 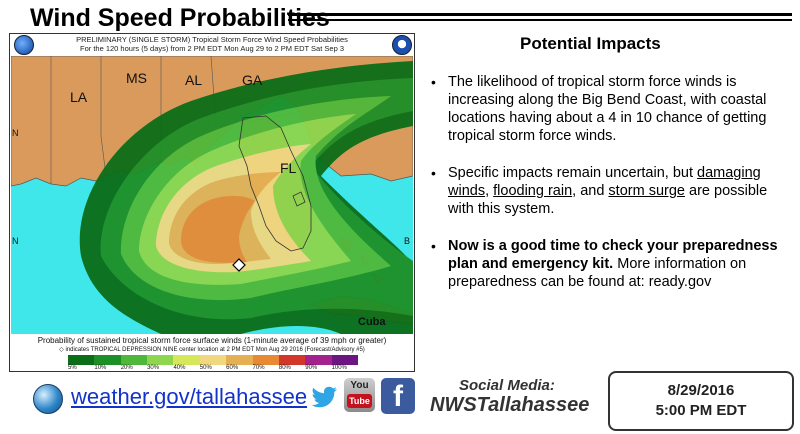 I want to click on scale-segment: 20%, so click(x=134, y=363).